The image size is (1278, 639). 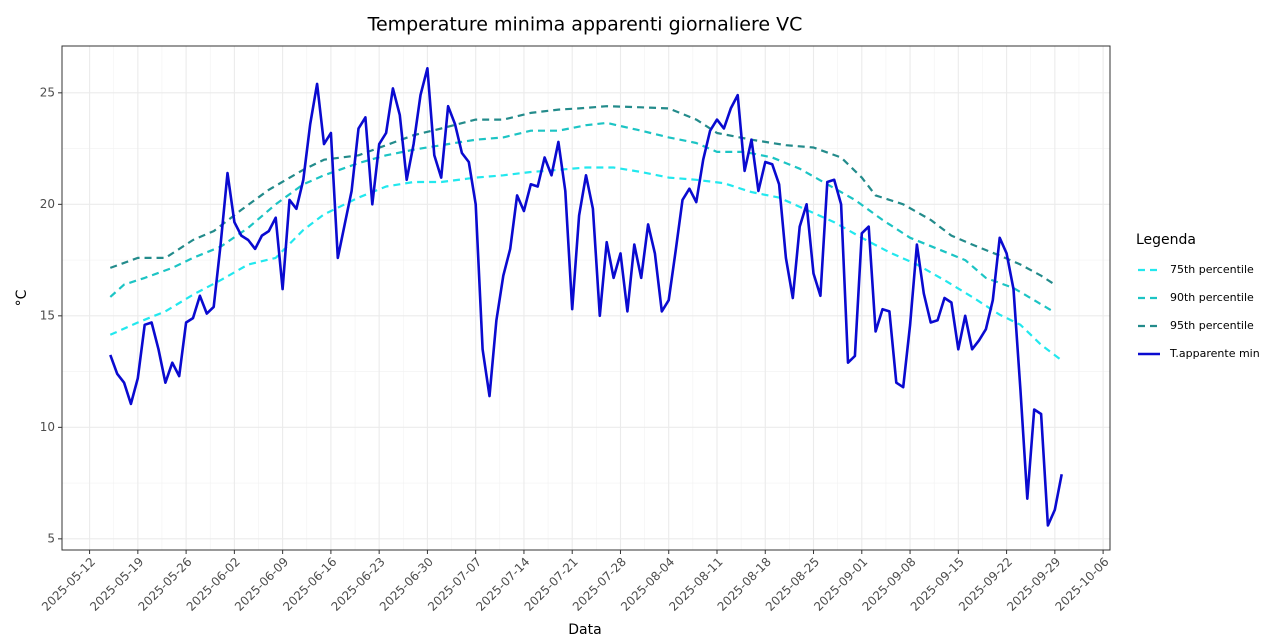 What do you see at coordinates (1212, 269) in the screenshot?
I see `legend-label: 75th percentile` at bounding box center [1212, 269].